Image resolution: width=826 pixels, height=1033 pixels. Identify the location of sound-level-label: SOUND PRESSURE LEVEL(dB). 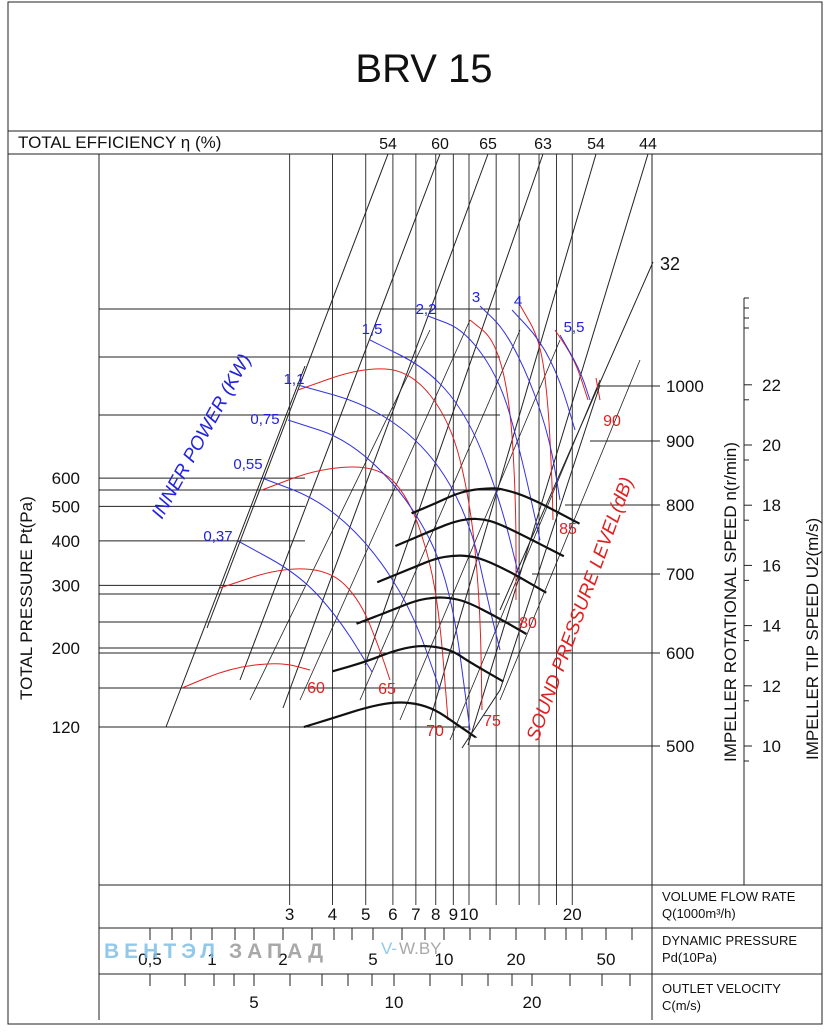
(580, 609).